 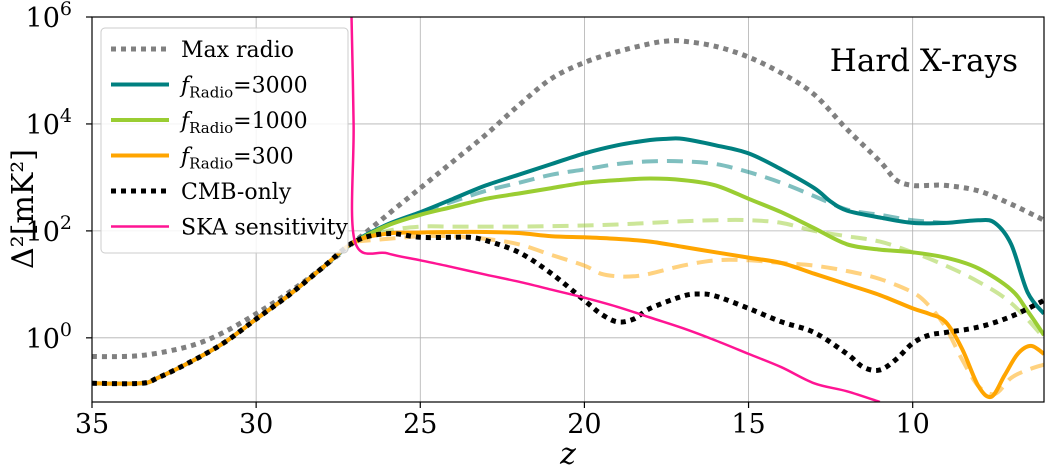 I want to click on y-tick-label: 10², so click(x=49, y=230).